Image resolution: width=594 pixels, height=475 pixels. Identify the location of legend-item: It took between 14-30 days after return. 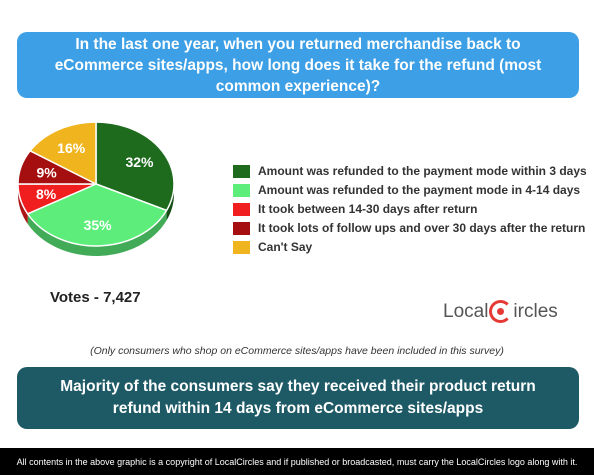
(410, 209).